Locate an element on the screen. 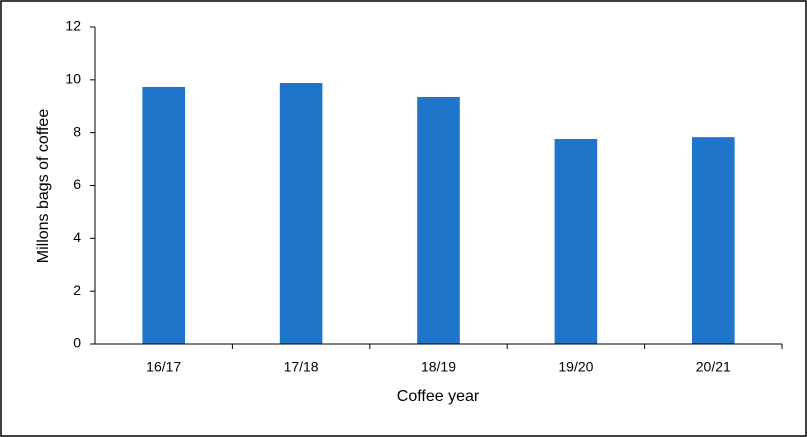  y-tick-label: 10 is located at coordinates (73, 79).